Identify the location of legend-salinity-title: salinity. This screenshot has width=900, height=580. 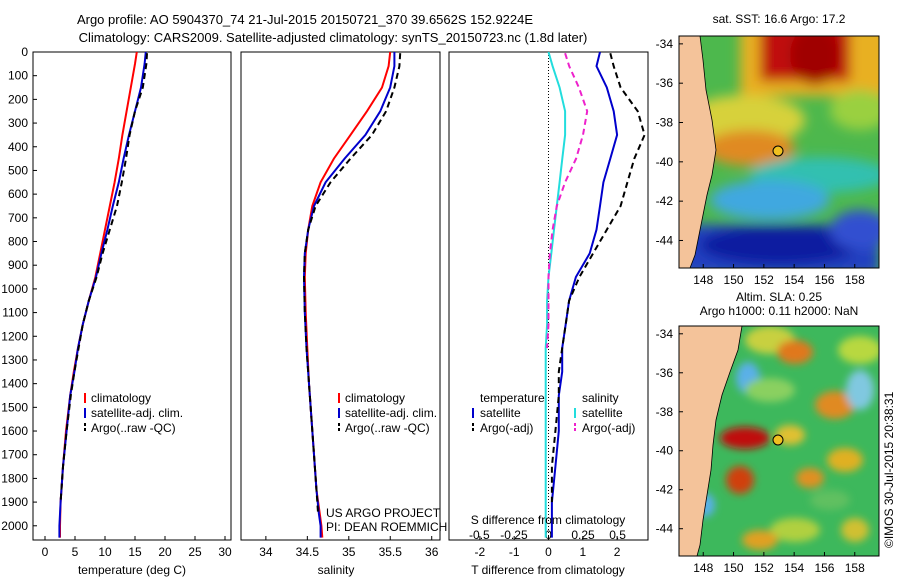
(600, 398).